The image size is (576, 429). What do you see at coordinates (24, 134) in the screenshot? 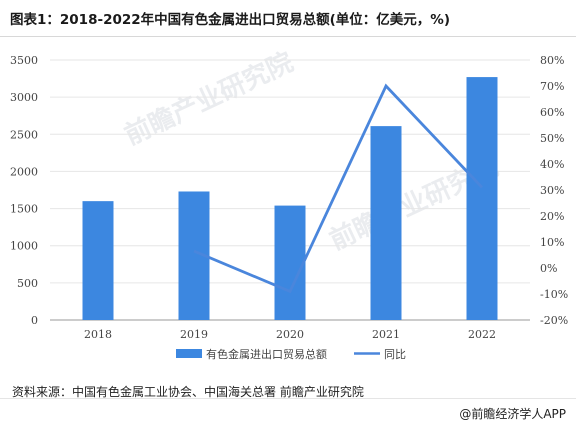
I see `left-tick-label: 2500` at bounding box center [24, 134].